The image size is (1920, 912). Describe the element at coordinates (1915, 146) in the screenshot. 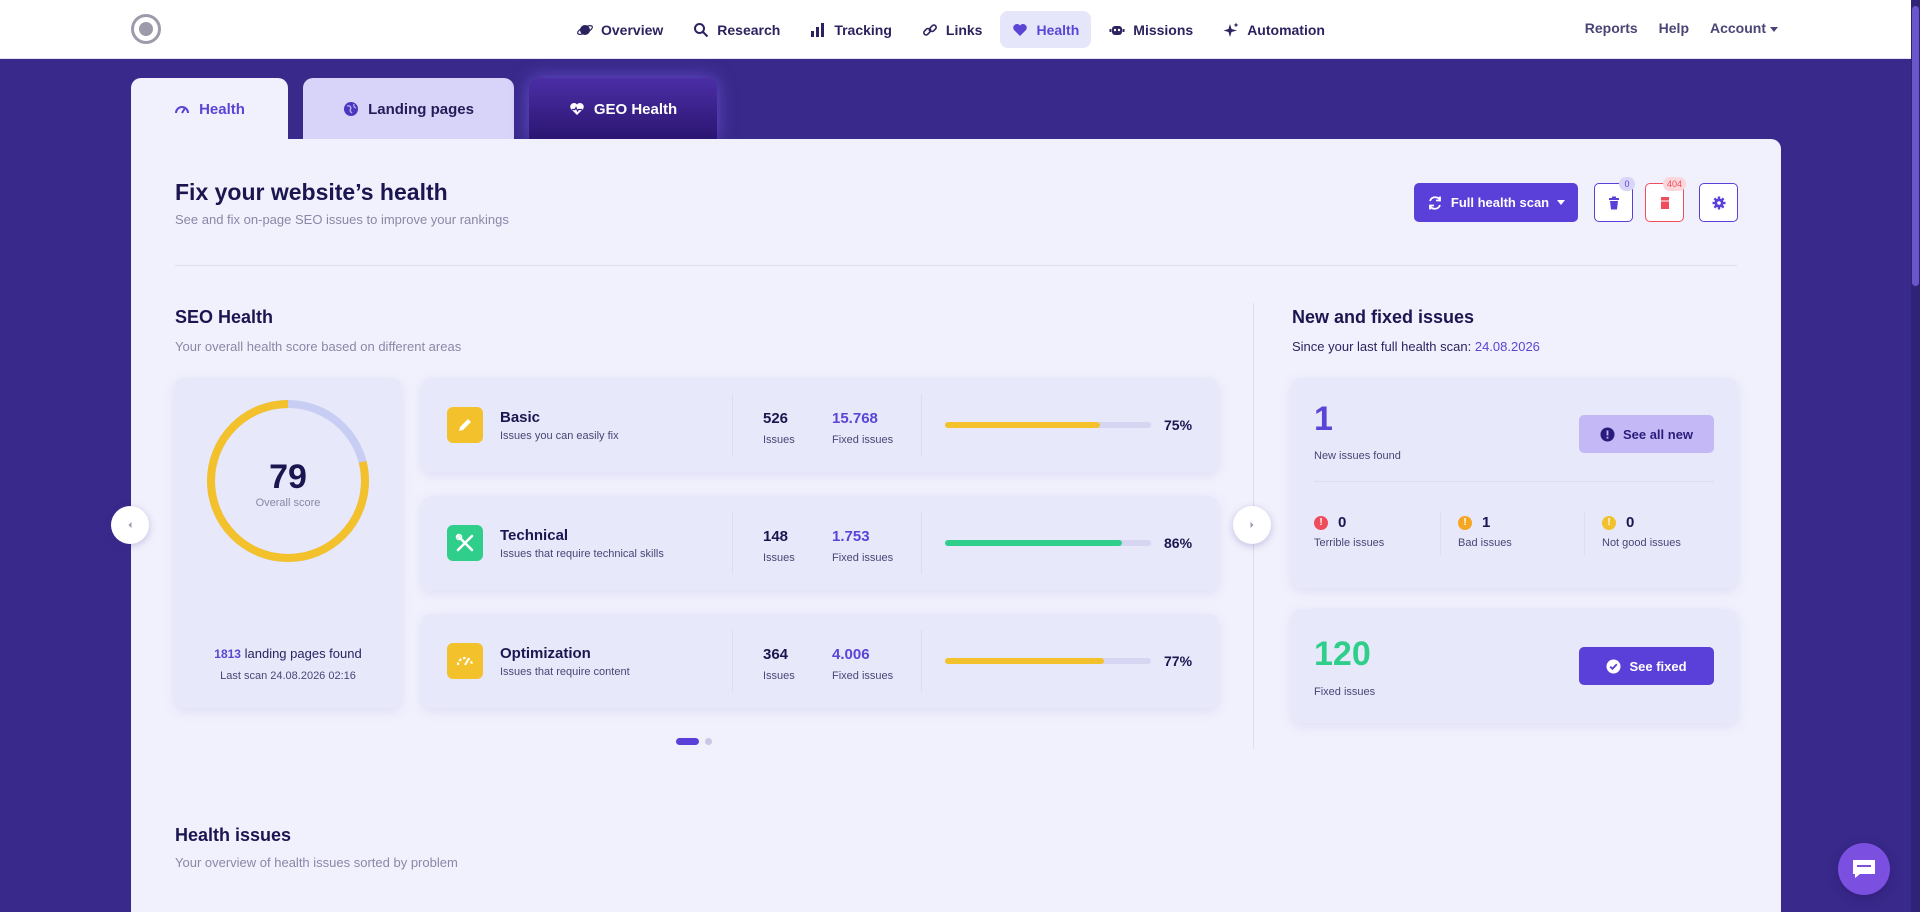

I see `scrollbar-thumb` at that location.